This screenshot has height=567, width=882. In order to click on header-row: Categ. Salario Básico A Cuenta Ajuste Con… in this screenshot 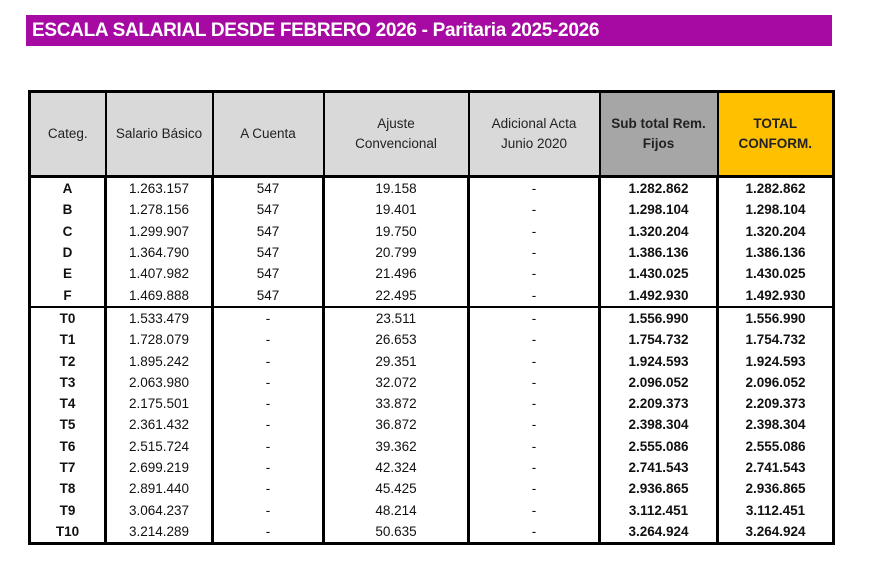, I will do `click(431, 134)`.